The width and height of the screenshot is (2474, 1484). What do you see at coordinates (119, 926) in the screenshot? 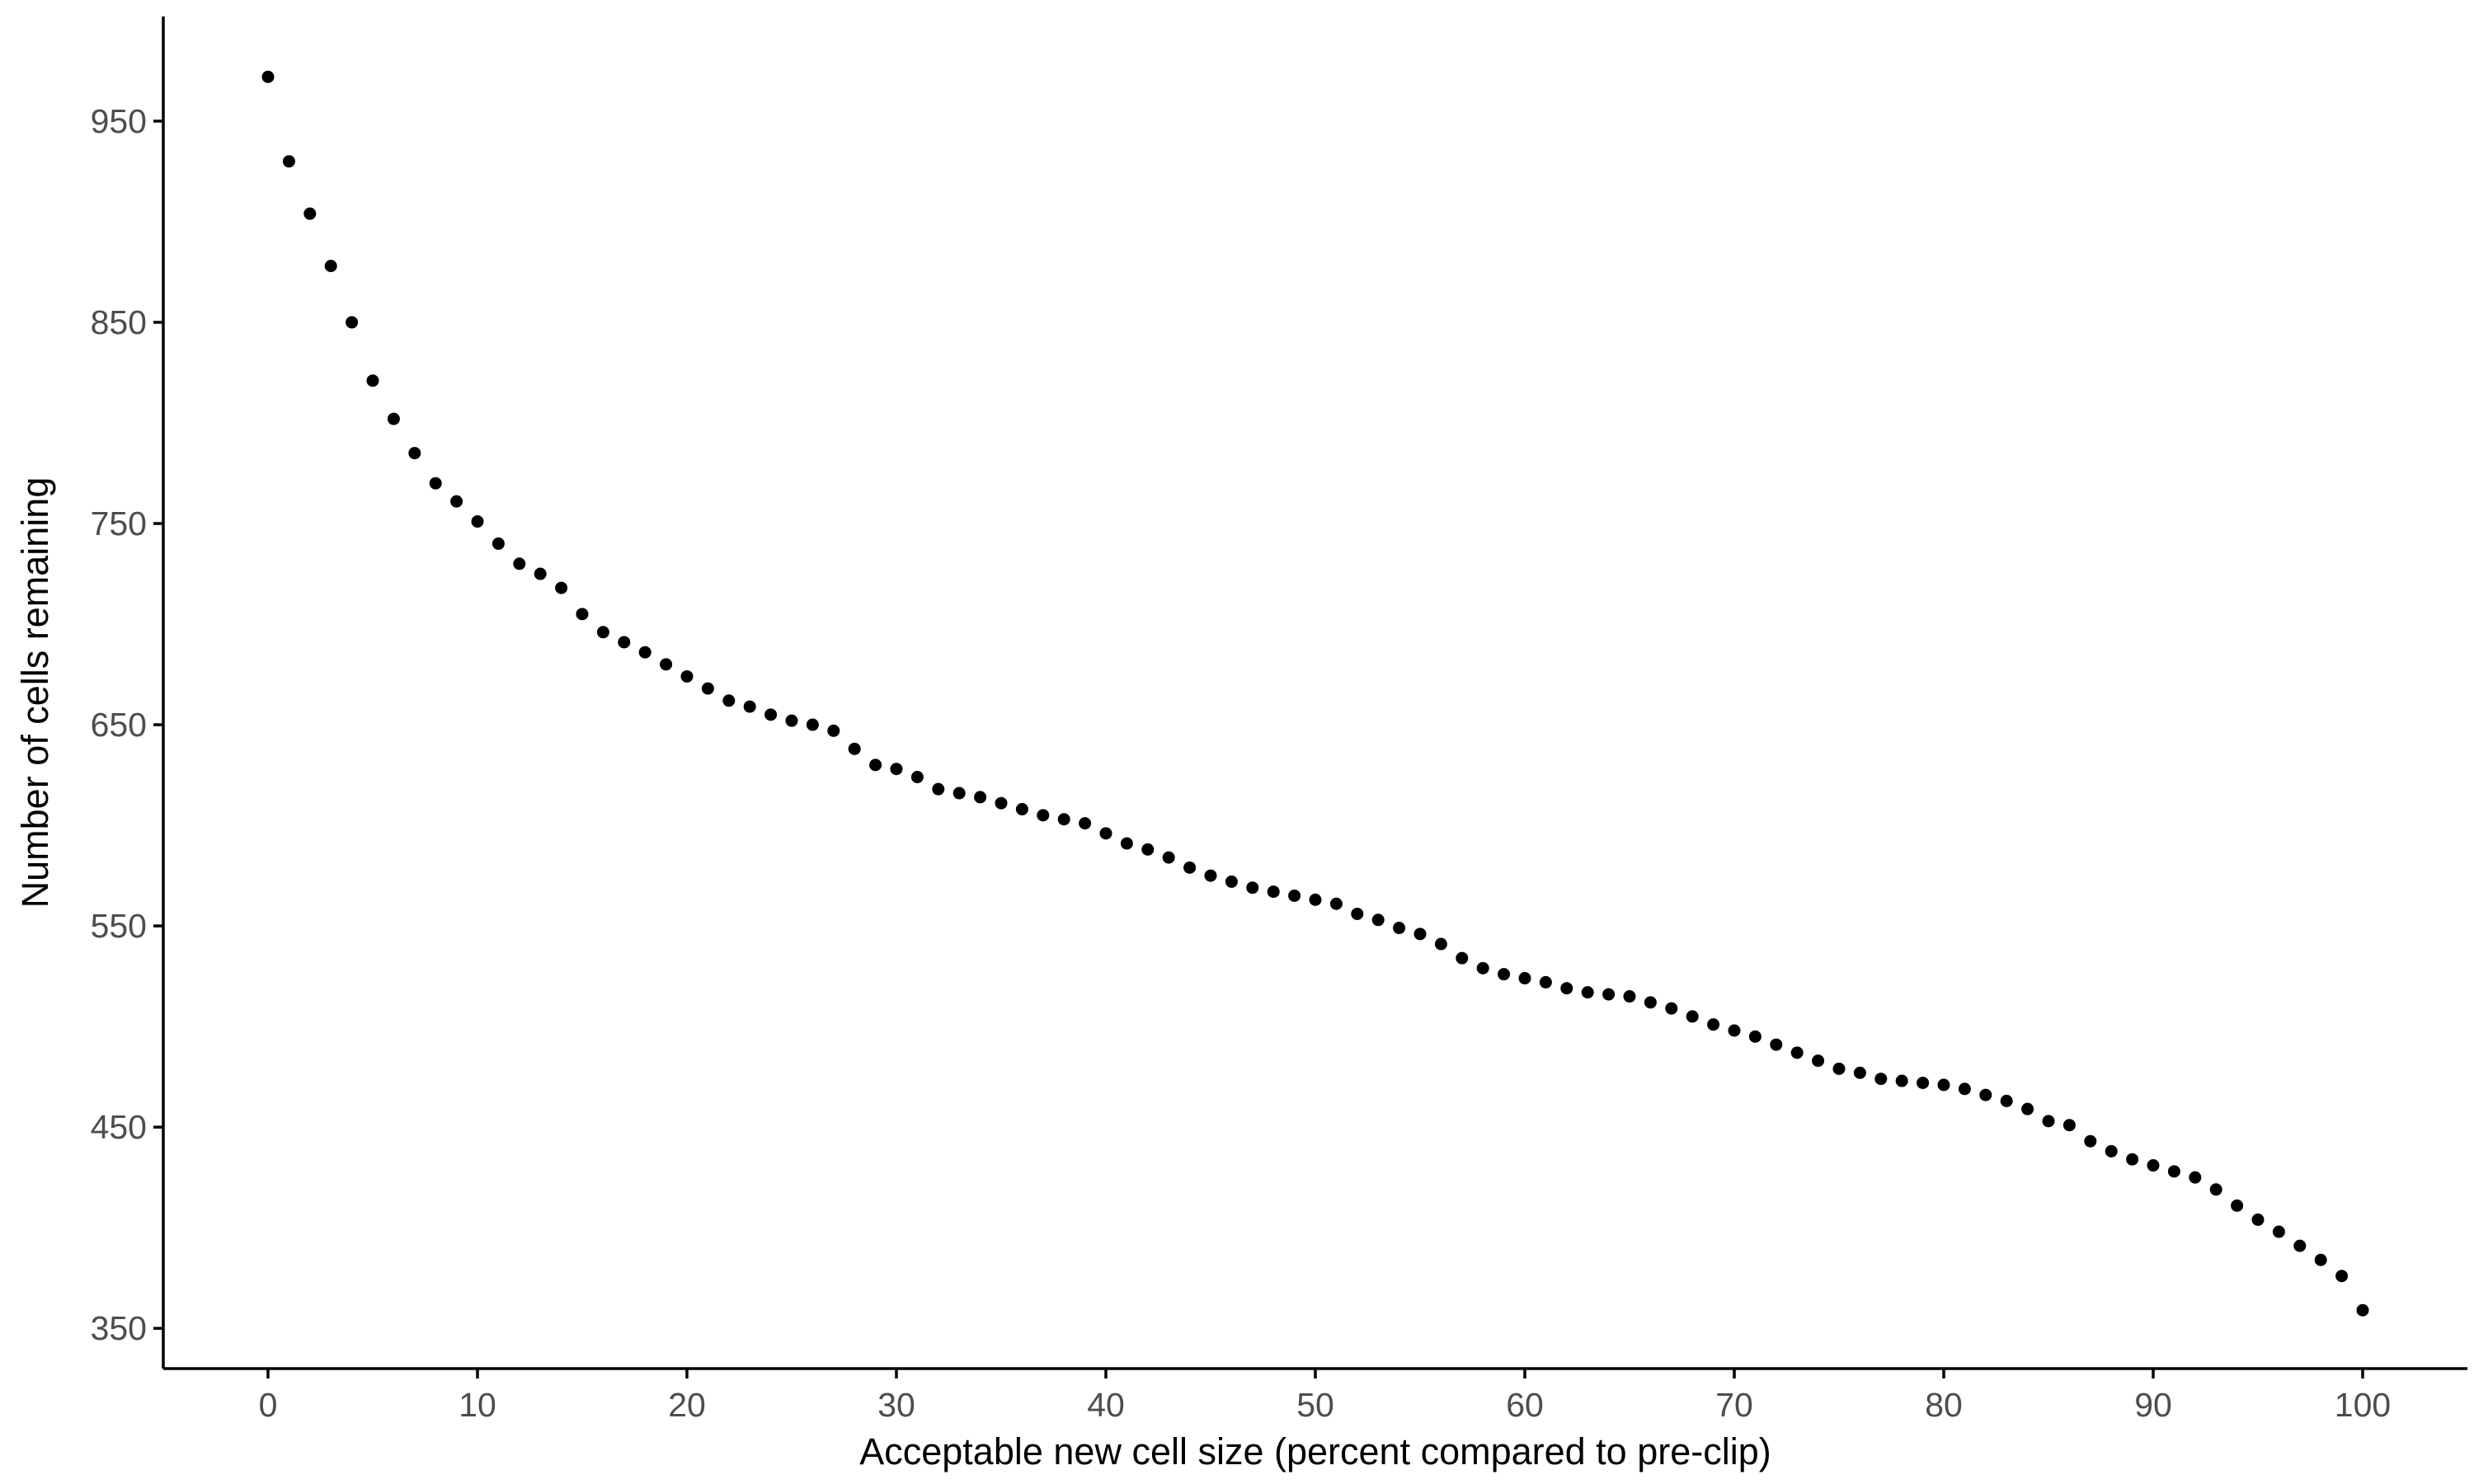
I see `y-tick-label: 550` at bounding box center [119, 926].